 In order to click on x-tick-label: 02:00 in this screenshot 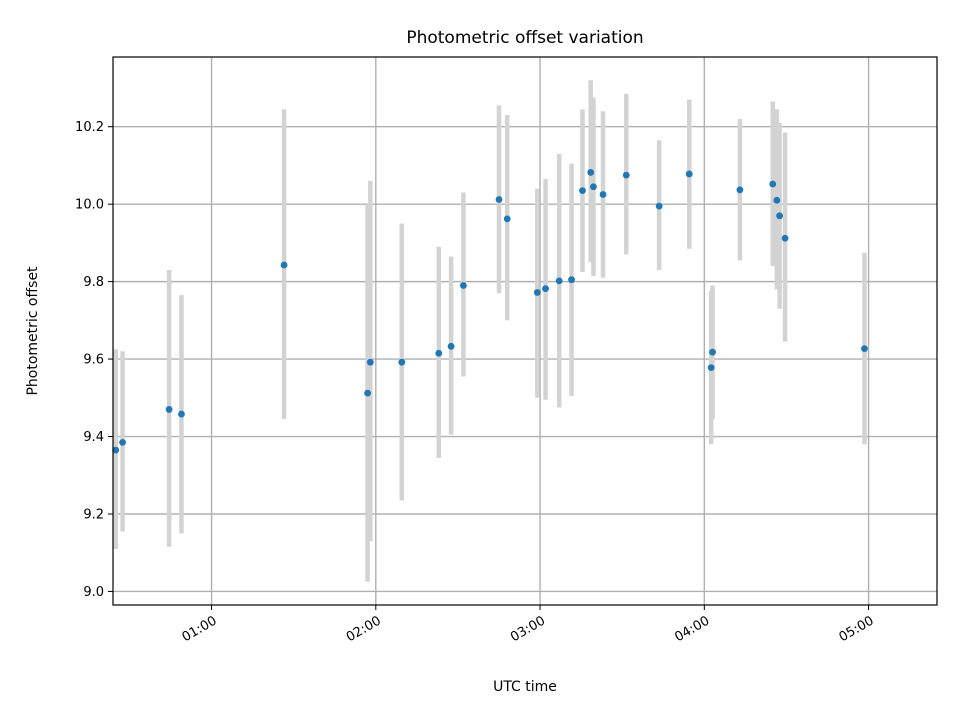, I will do `click(364, 629)`.